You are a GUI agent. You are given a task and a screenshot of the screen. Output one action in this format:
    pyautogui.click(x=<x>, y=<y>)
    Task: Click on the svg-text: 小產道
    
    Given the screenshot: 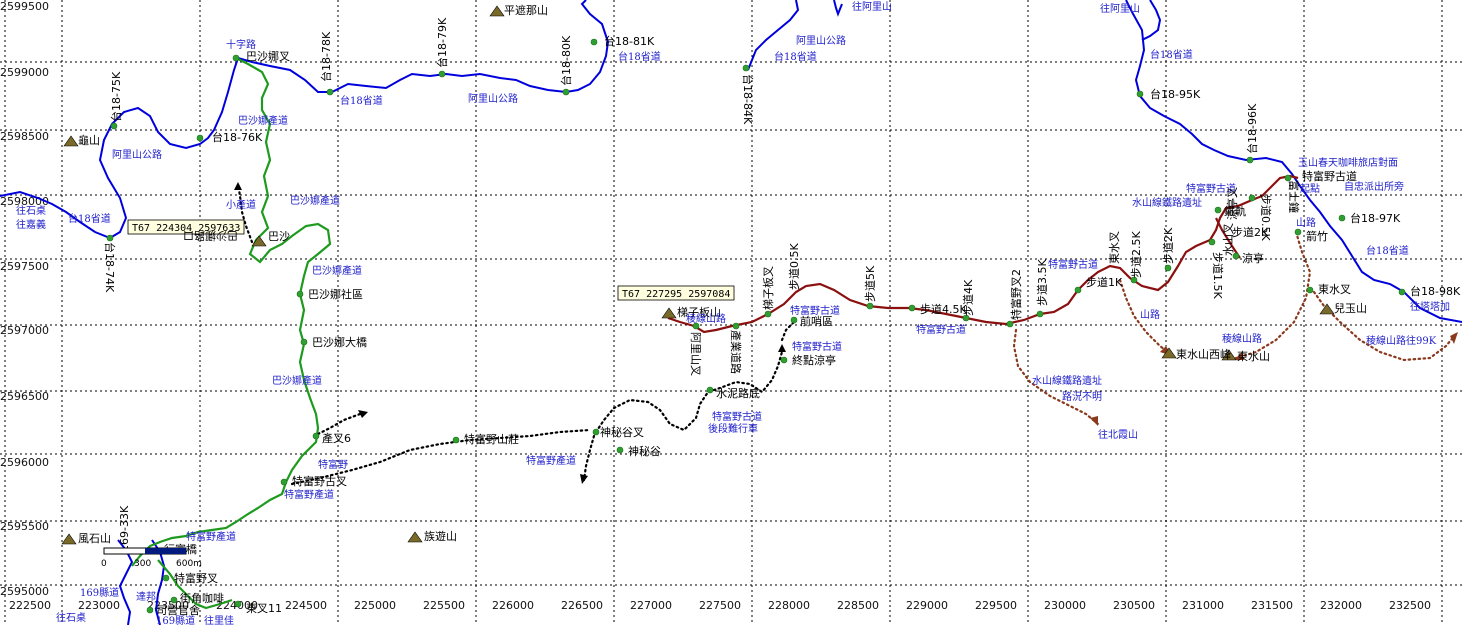 What is the action you would take?
    pyautogui.click(x=241, y=204)
    